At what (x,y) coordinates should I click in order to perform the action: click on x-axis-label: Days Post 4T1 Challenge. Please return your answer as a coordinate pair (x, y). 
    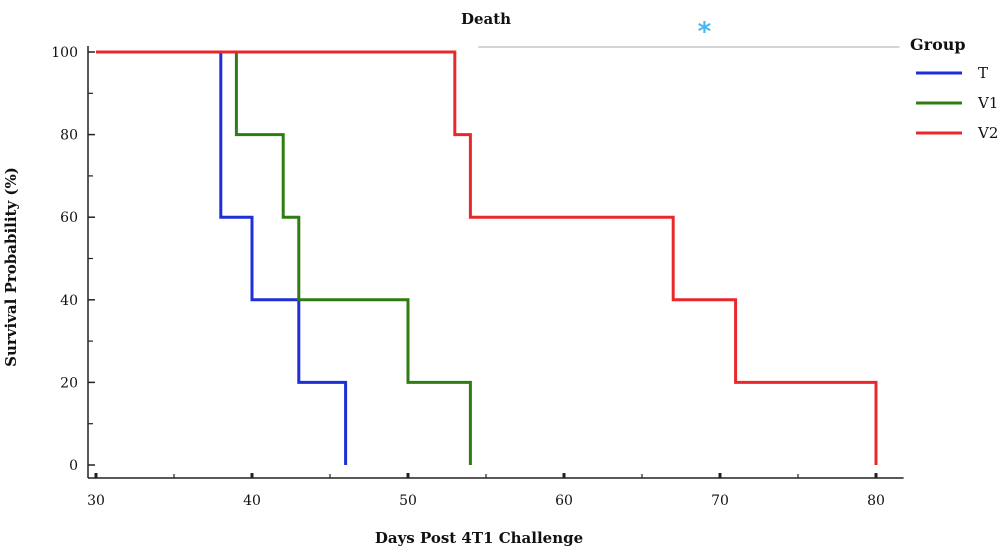
    Looking at the image, I should click on (479, 538).